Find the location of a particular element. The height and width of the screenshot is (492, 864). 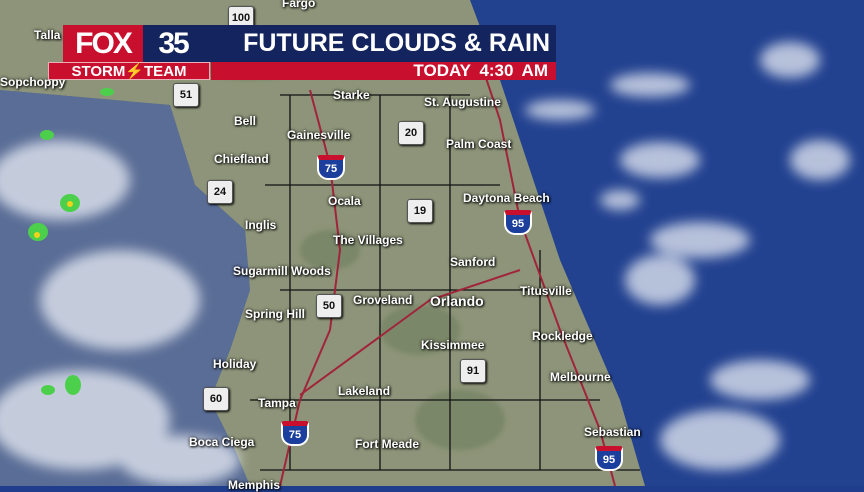

city-label: Tampa is located at coordinates (277, 403).